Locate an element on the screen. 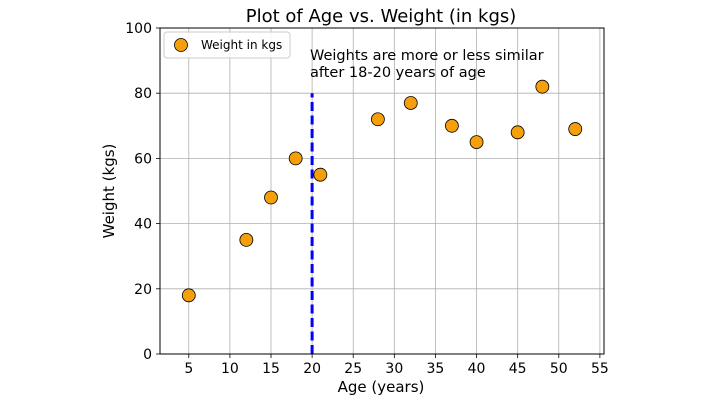 The height and width of the screenshot is (402, 715). y-tick-label: 80 is located at coordinates (143, 94).